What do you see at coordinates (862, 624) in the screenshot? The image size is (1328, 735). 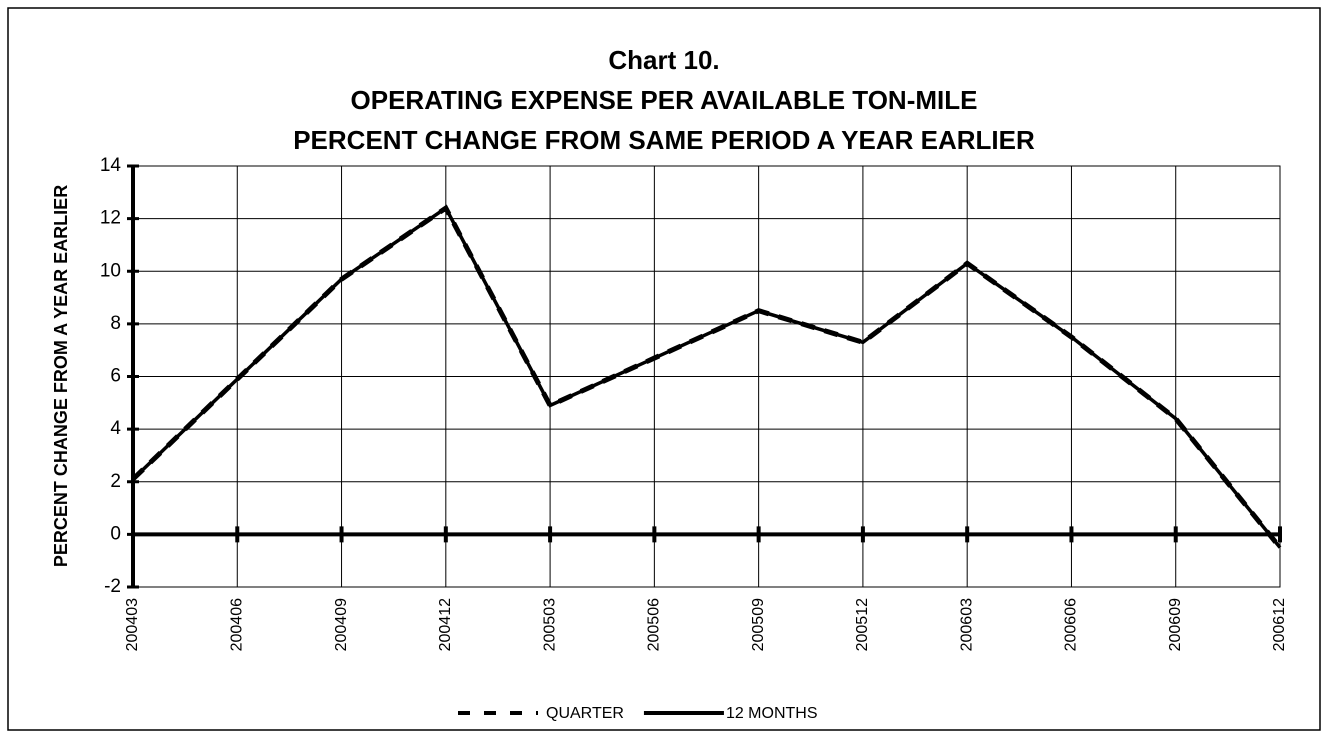 I see `x-tick-label: 200512` at bounding box center [862, 624].